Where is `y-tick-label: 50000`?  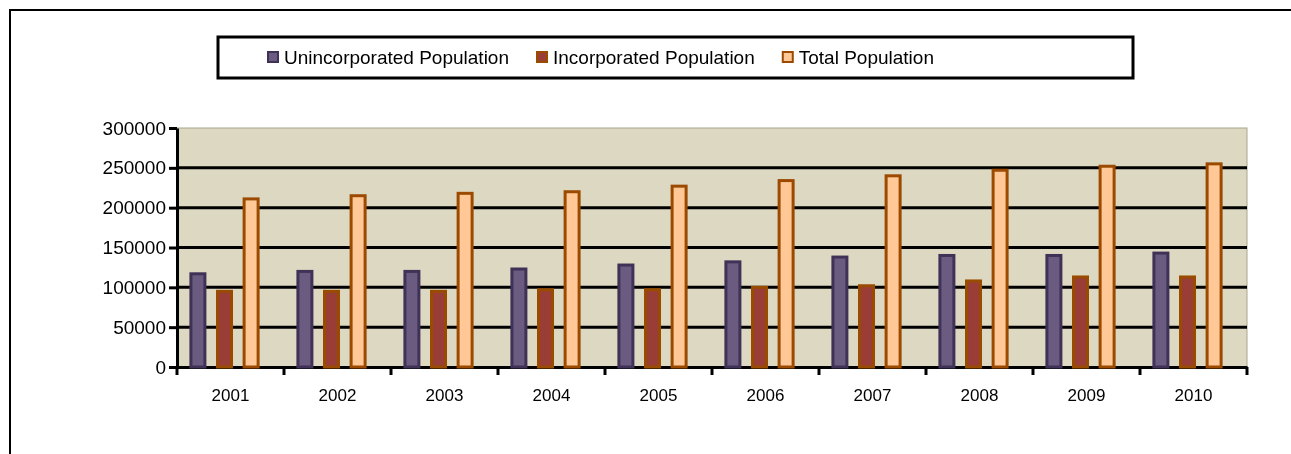
y-tick-label: 50000 is located at coordinates (139, 327).